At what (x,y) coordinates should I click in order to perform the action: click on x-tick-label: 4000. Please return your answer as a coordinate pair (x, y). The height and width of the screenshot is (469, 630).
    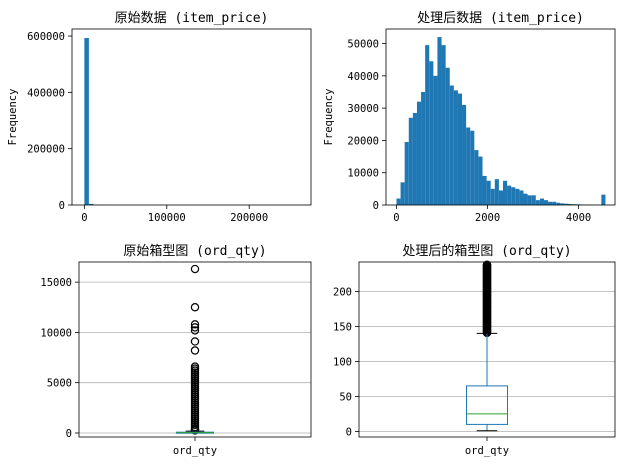
    Looking at the image, I should click on (578, 218).